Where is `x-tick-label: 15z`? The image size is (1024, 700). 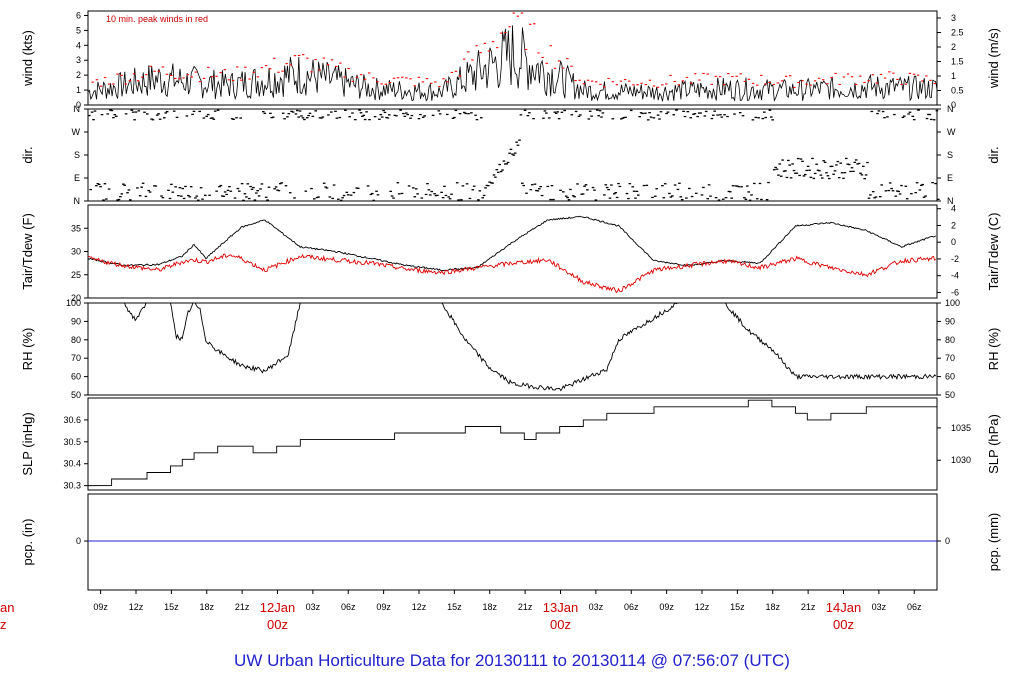
x-tick-label: 15z is located at coordinates (171, 607).